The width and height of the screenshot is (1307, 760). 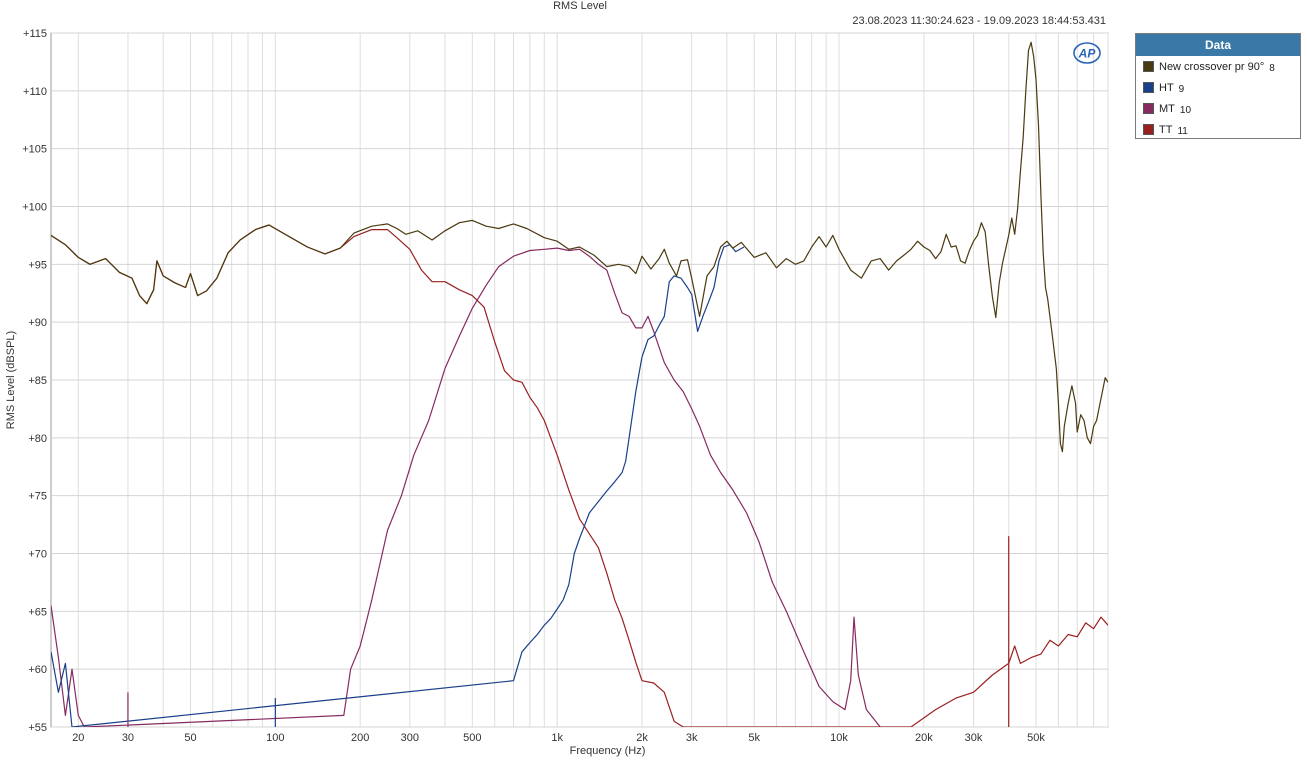 What do you see at coordinates (34, 150) in the screenshot?
I see `y-tick-label: +105` at bounding box center [34, 150].